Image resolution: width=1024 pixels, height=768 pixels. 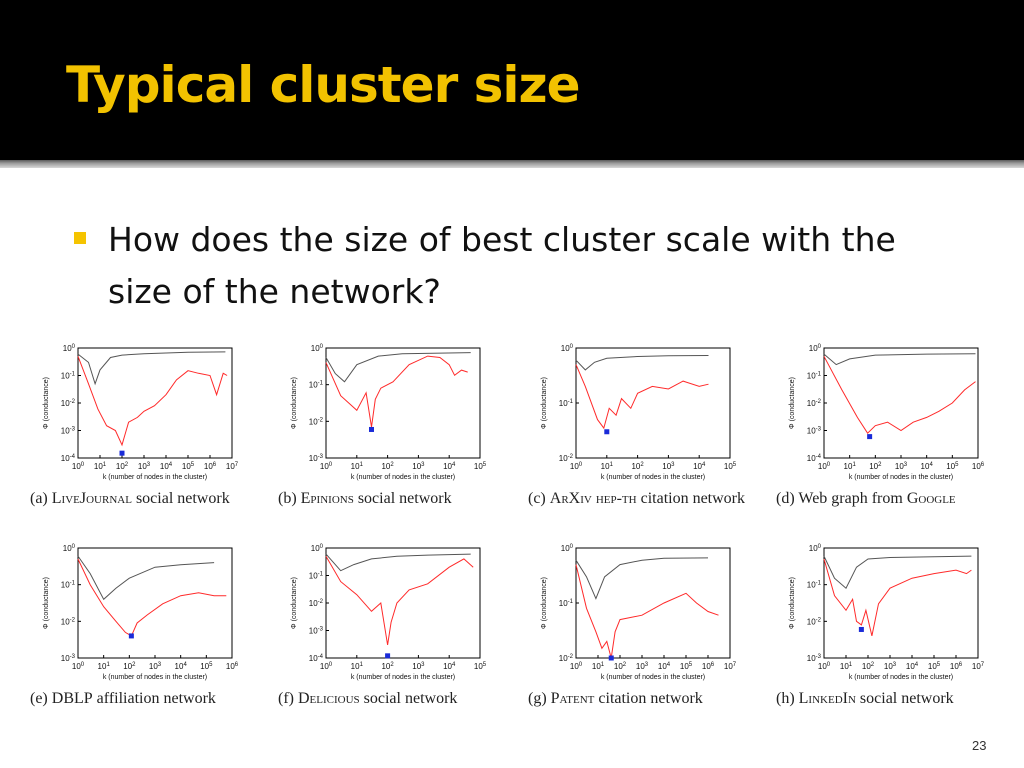 I want to click on chart-caption: (g) Patent citation network, so click(x=642, y=699).